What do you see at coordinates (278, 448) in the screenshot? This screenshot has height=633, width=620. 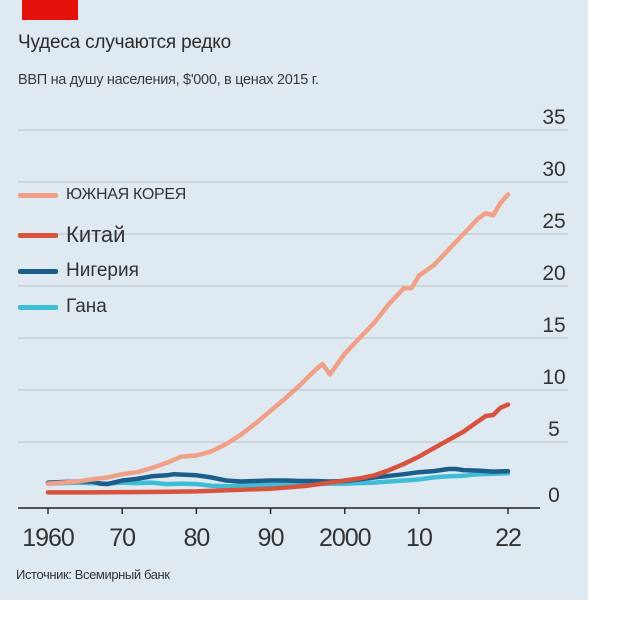 I see `series-line-china` at bounding box center [278, 448].